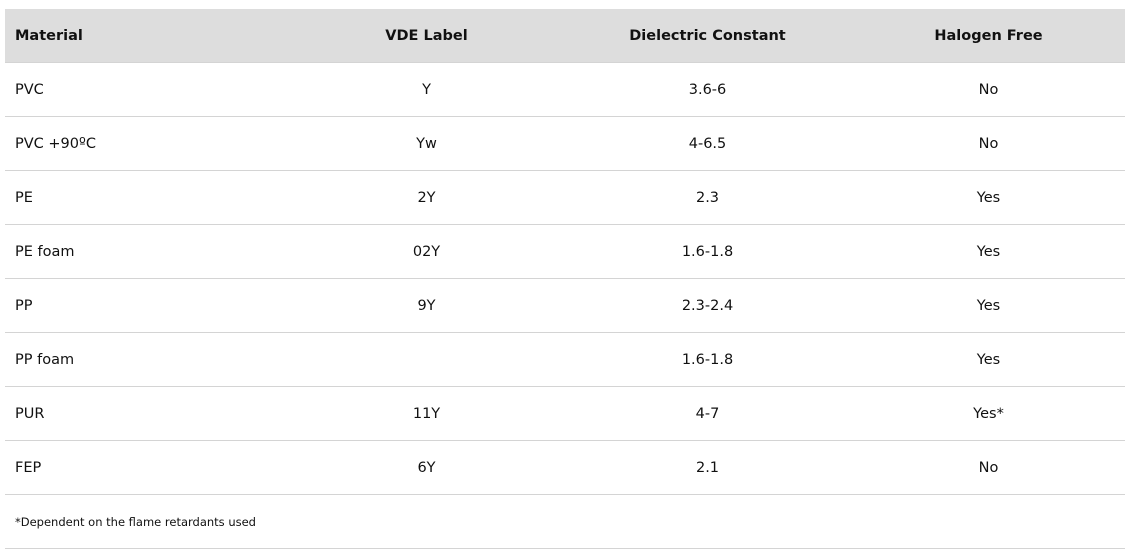 The width and height of the screenshot is (1125, 553). I want to click on cell-vde-label, so click(426, 359).